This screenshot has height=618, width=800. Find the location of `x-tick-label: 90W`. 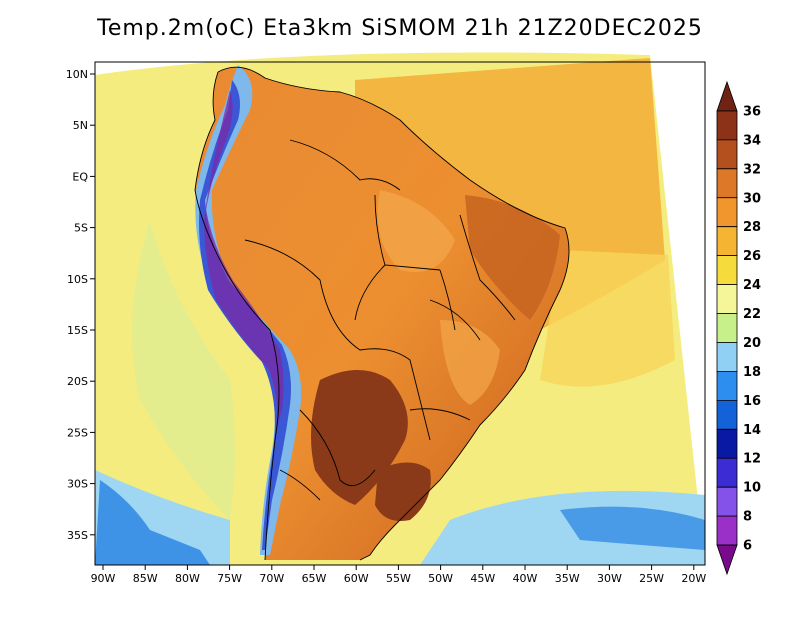

x-tick-label: 90W is located at coordinates (103, 578).